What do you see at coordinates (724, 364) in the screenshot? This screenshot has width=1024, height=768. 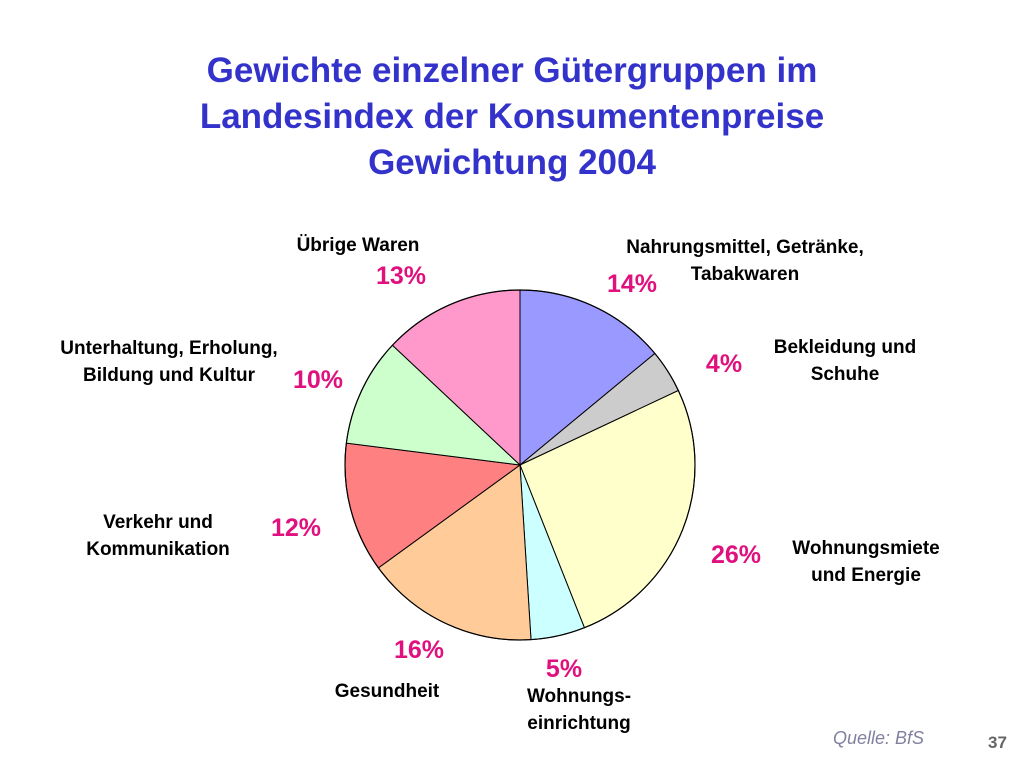 I see `slice-percent-label: 4%` at bounding box center [724, 364].